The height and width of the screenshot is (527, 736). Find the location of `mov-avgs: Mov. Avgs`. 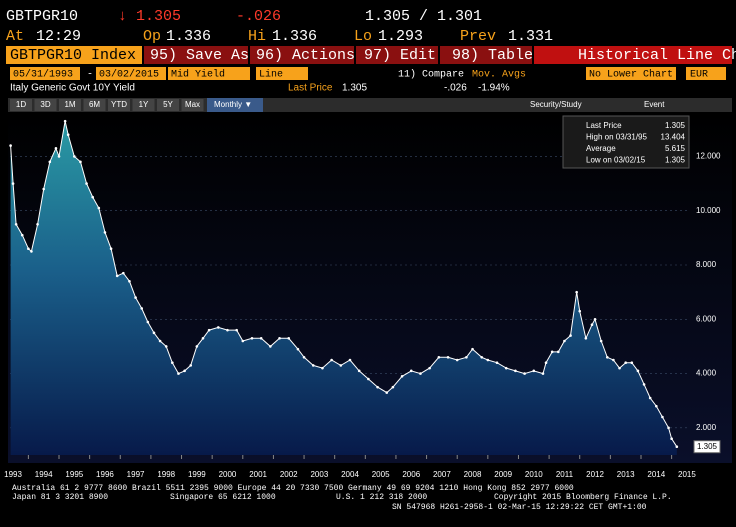

mov-avgs: Mov. Avgs is located at coordinates (499, 75).